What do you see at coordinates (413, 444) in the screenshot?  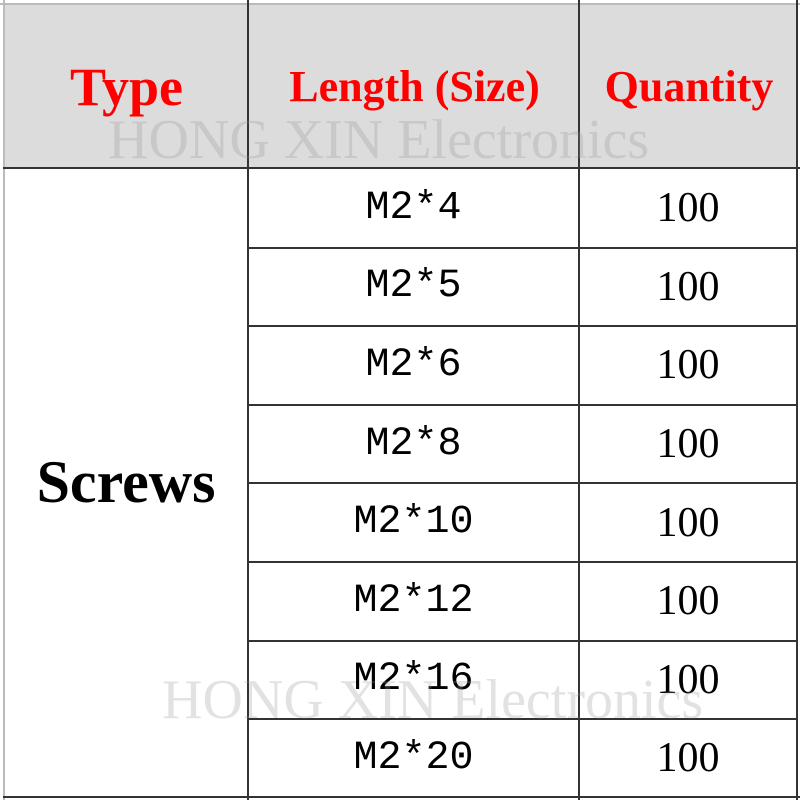 I see `size-cell: M2*8` at bounding box center [413, 444].